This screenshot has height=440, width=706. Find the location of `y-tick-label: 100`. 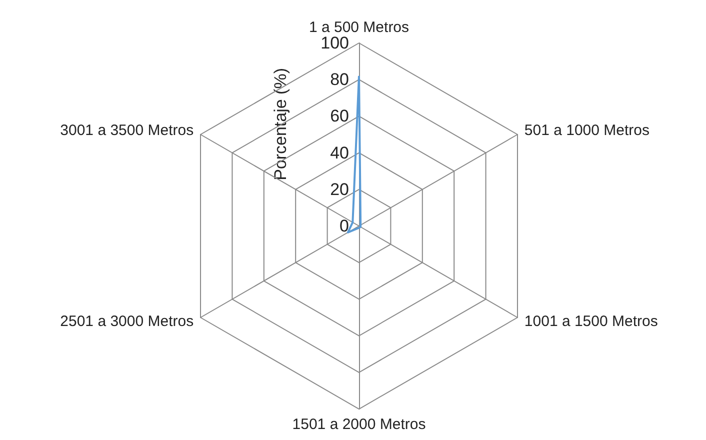

y-tick-label: 100 is located at coordinates (334, 43).